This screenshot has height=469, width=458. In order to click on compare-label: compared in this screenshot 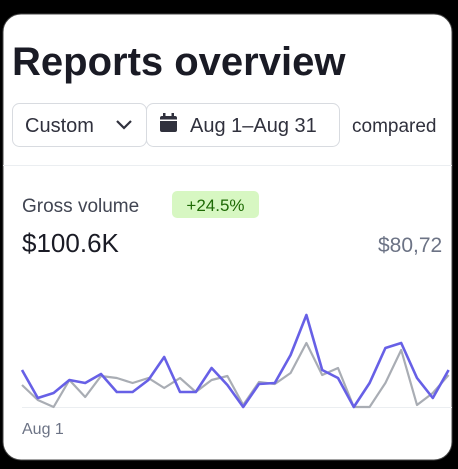, I will do `click(394, 126)`.